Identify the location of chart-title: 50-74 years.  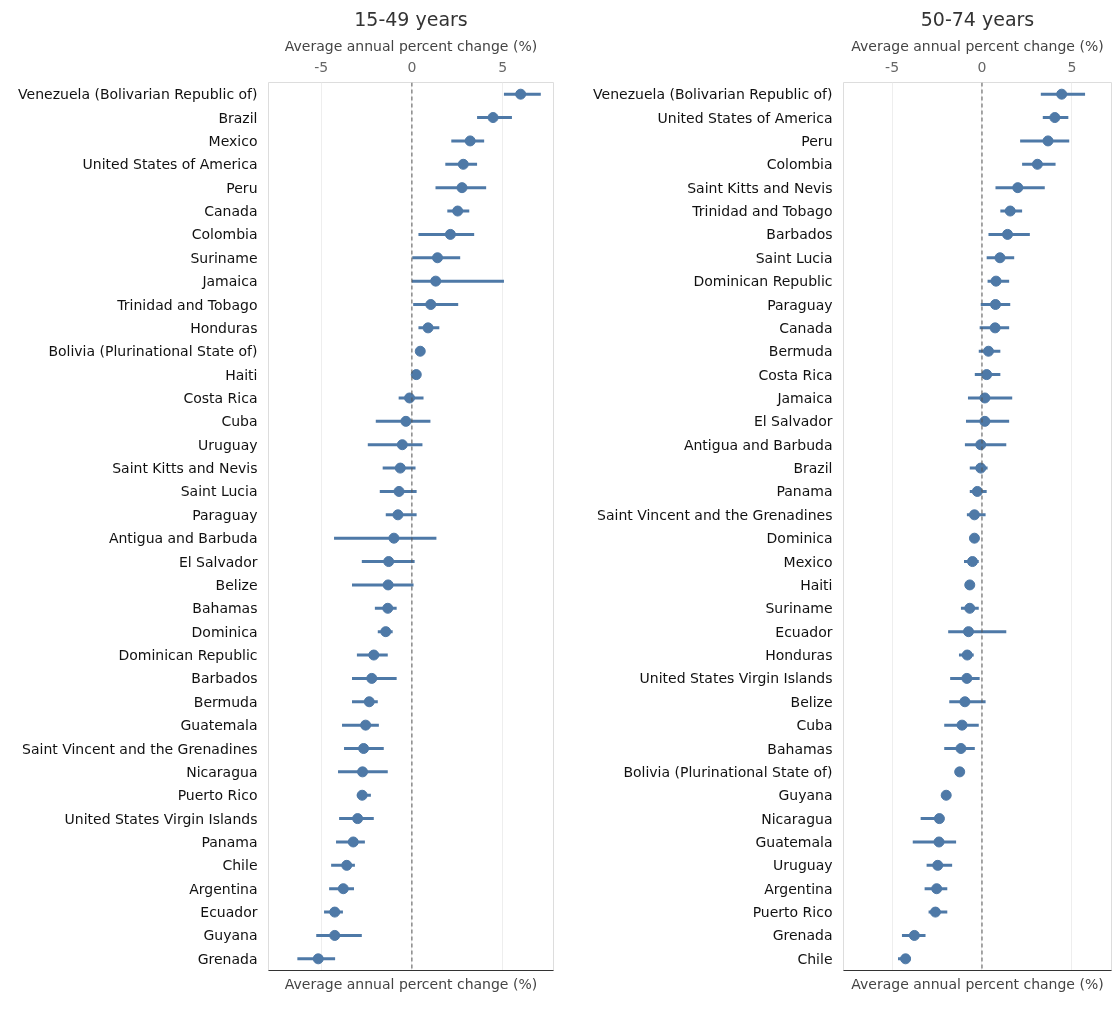
(977, 18).